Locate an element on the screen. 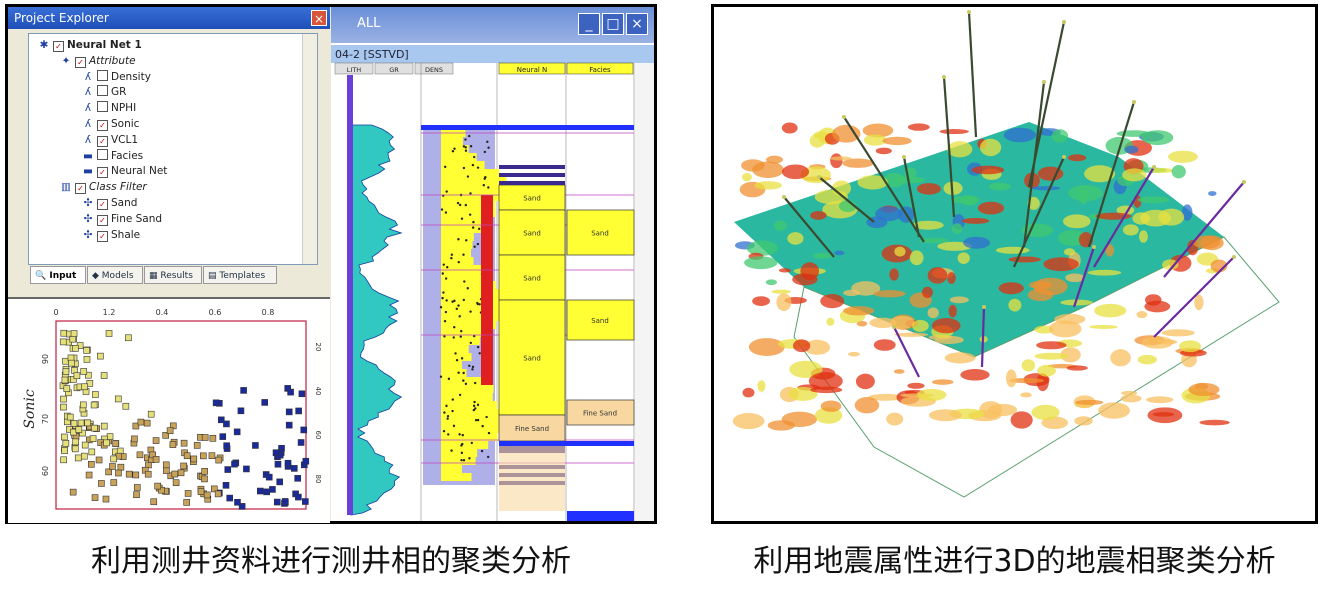 This screenshot has height=595, width=1325. tree-item: ʎ NPHI is located at coordinates (108, 108).